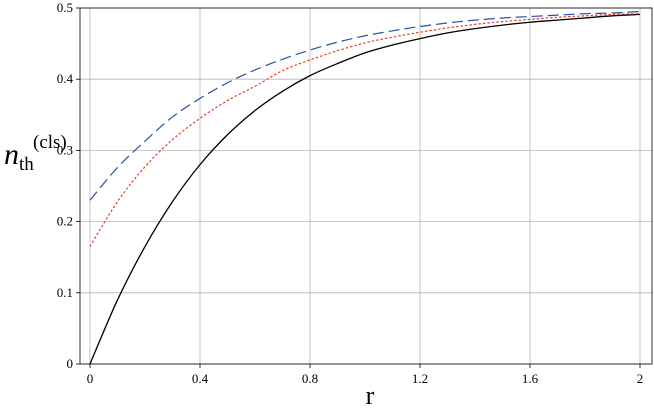 The height and width of the screenshot is (411, 654). What do you see at coordinates (90, 378) in the screenshot?
I see `x-tick-label: 0` at bounding box center [90, 378].